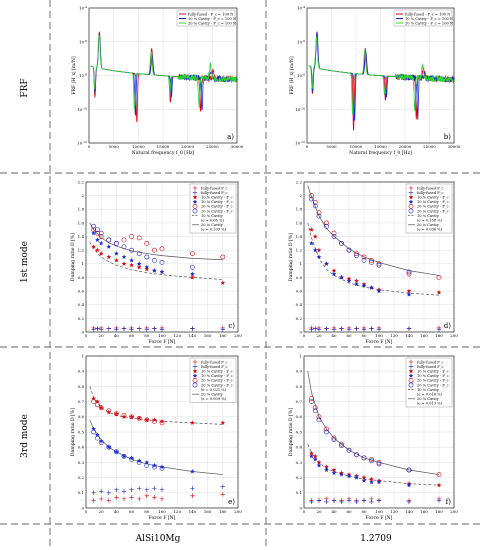 Image resolution: width=482 pixels, height=550 pixels. Describe the element at coordinates (193, 335) in the screenshot. I see `x-tick-label: 140` at that location.